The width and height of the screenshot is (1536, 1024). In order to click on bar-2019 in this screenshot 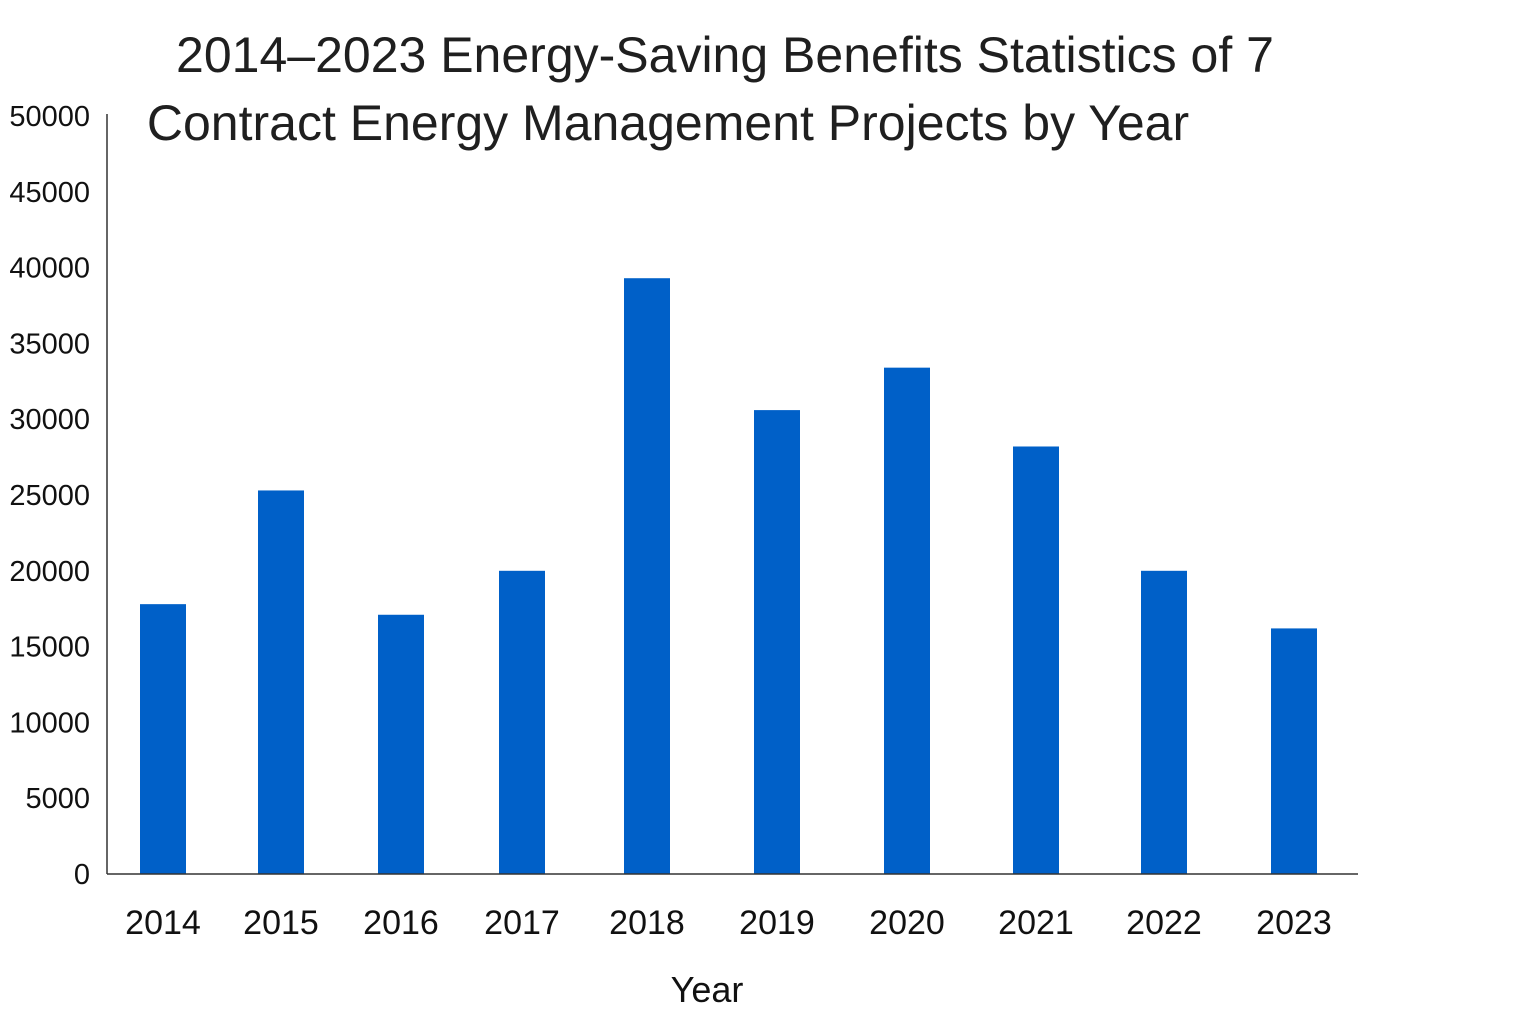, I will do `click(777, 642)`.